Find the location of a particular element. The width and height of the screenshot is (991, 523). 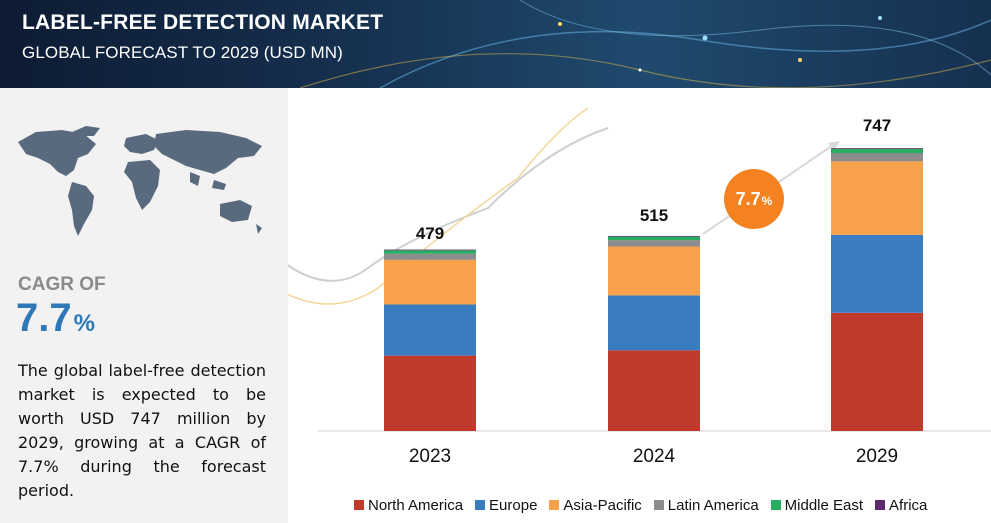

legend-label: Europe is located at coordinates (513, 505).